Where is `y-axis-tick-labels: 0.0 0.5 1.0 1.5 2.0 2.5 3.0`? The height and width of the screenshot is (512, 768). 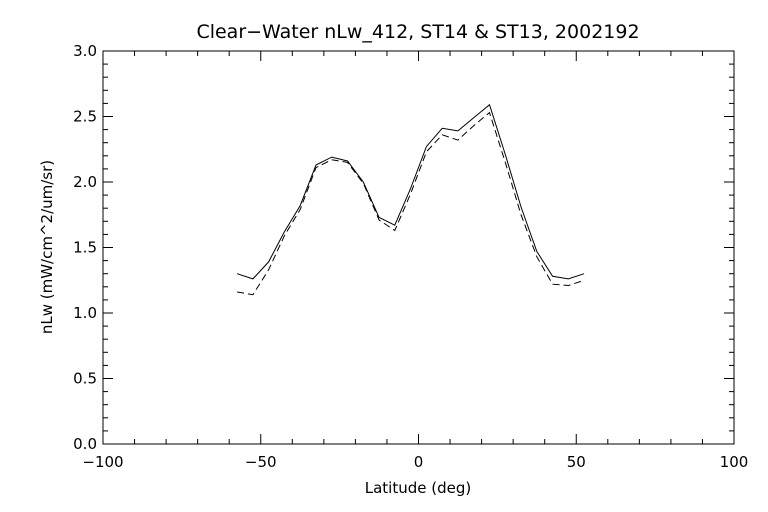 y-axis-tick-labels: 0.0 0.5 1.0 1.5 2.0 2.5 3.0 is located at coordinates (85, 247).